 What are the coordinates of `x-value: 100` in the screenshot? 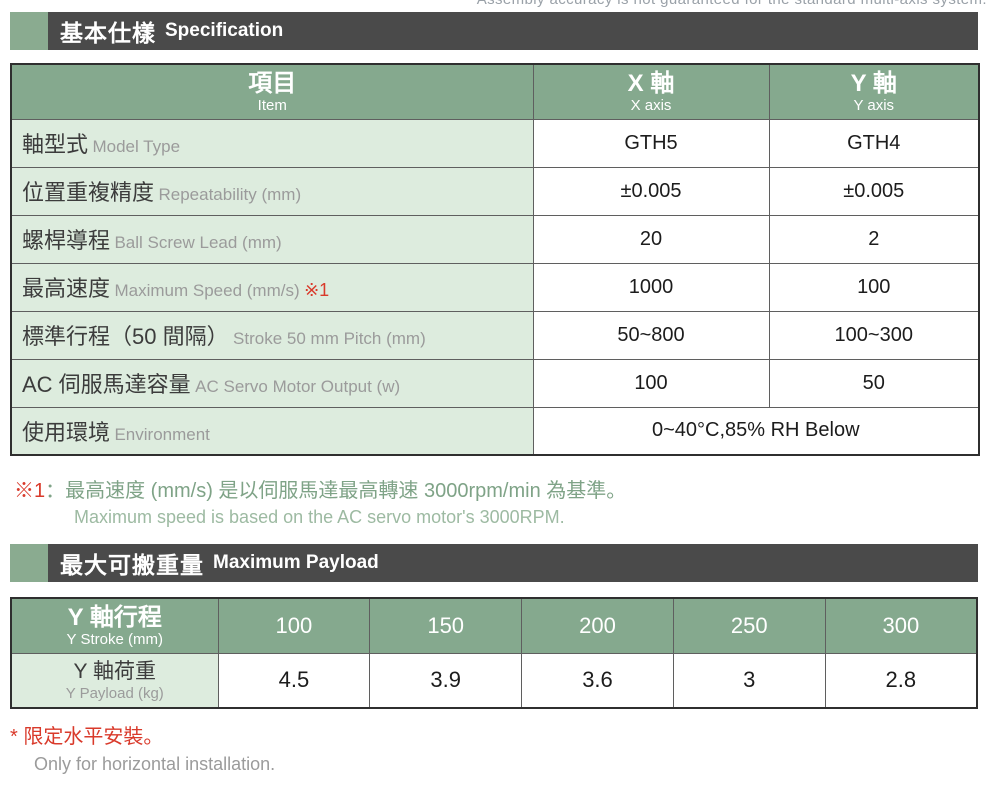 It's located at (651, 383).